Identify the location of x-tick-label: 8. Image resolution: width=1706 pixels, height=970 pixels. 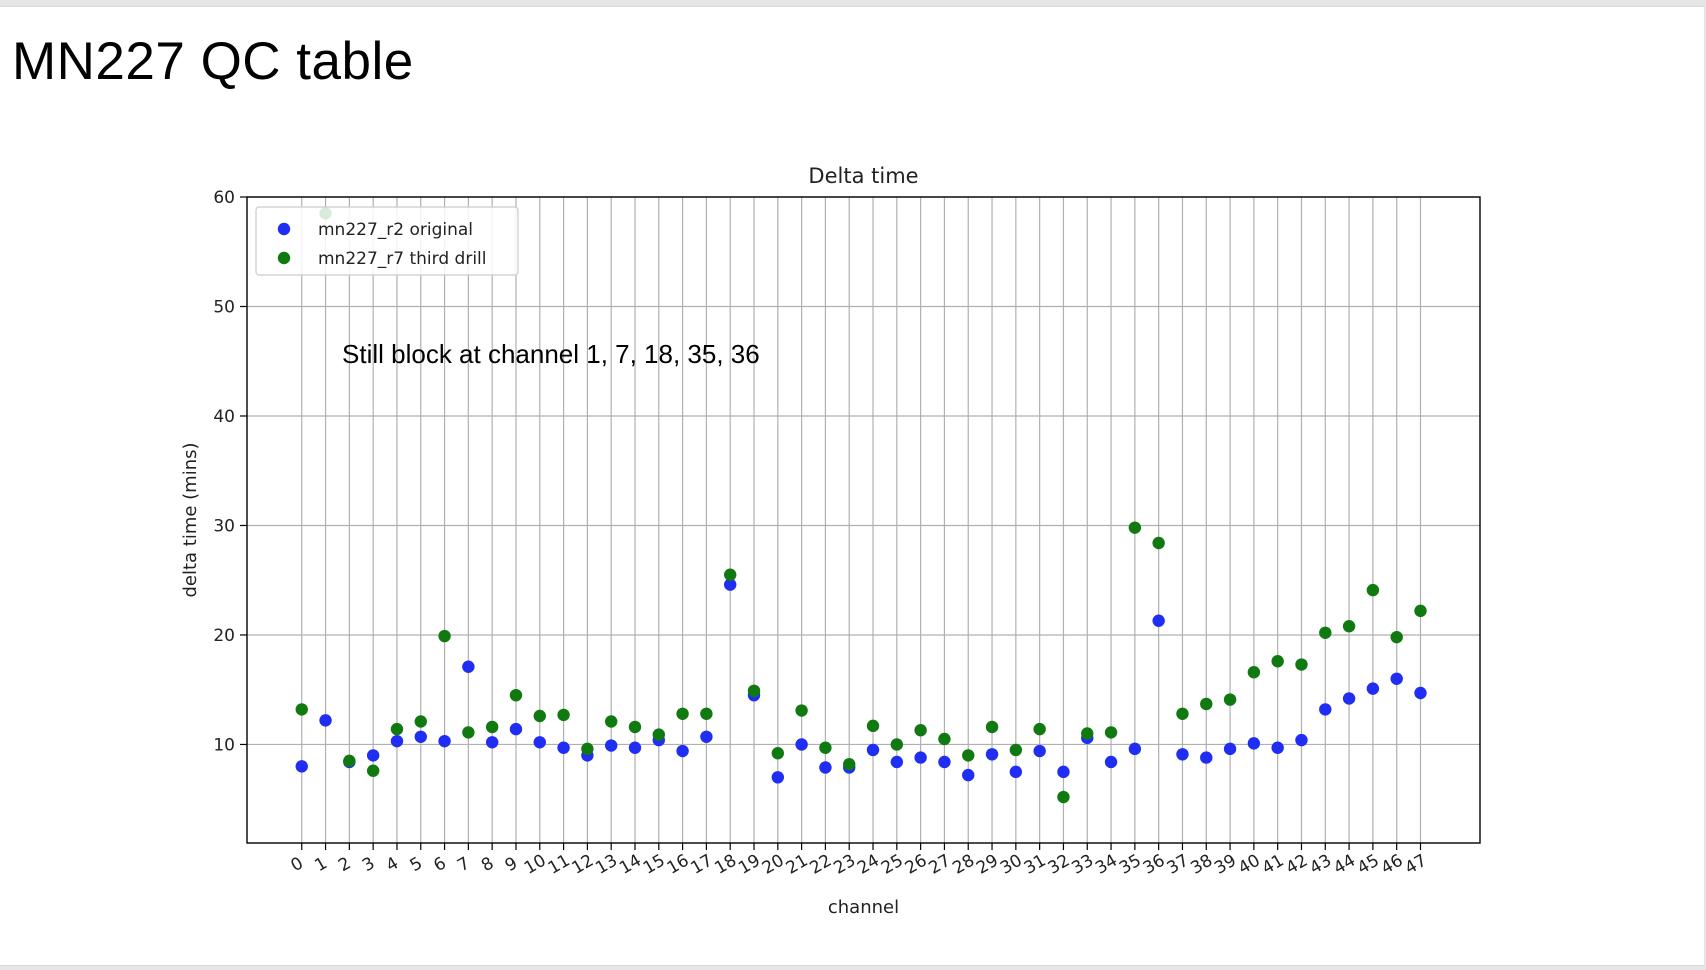
(487, 864).